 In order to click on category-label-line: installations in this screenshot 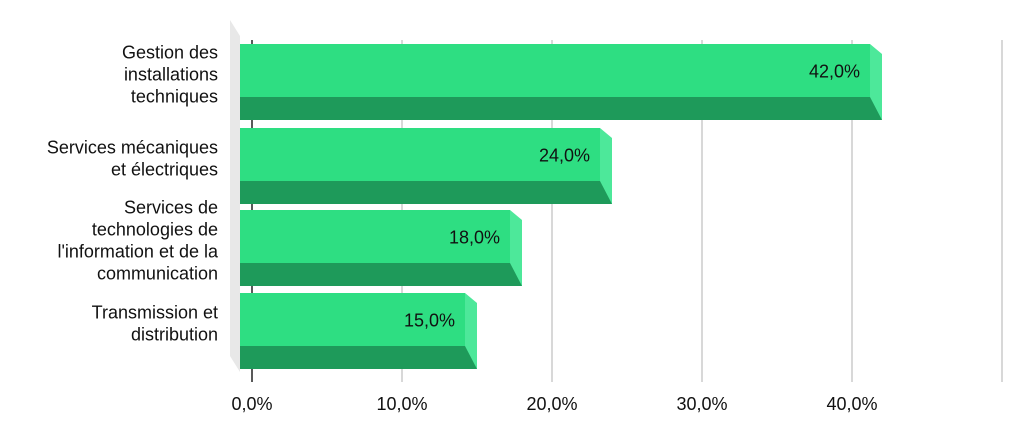, I will do `click(171, 75)`.